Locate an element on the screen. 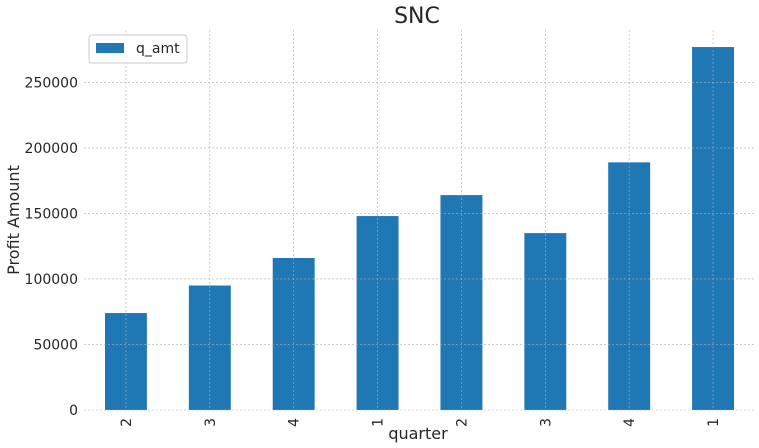 This screenshot has width=759, height=448. legend-label: q_amt is located at coordinates (158, 49).